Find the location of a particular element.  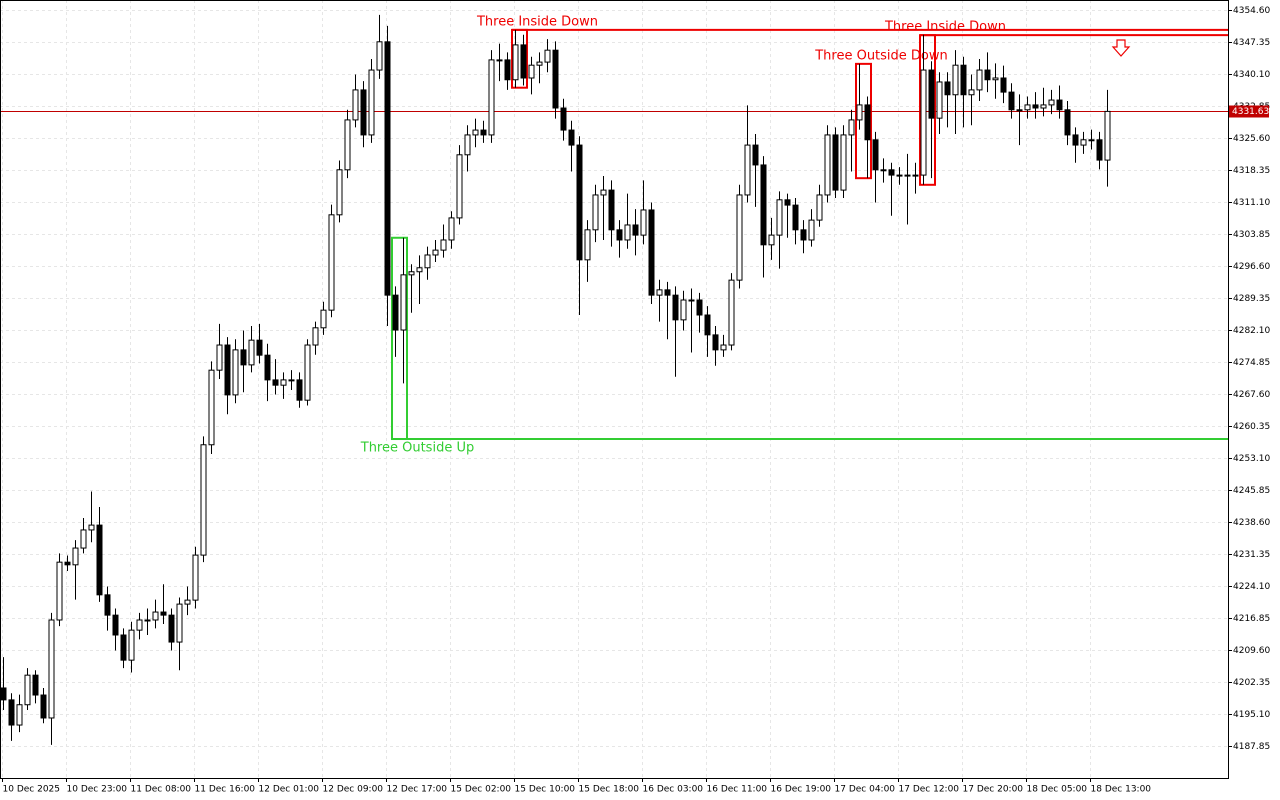

pattern-label: Three Outside Down is located at coordinates (881, 55).